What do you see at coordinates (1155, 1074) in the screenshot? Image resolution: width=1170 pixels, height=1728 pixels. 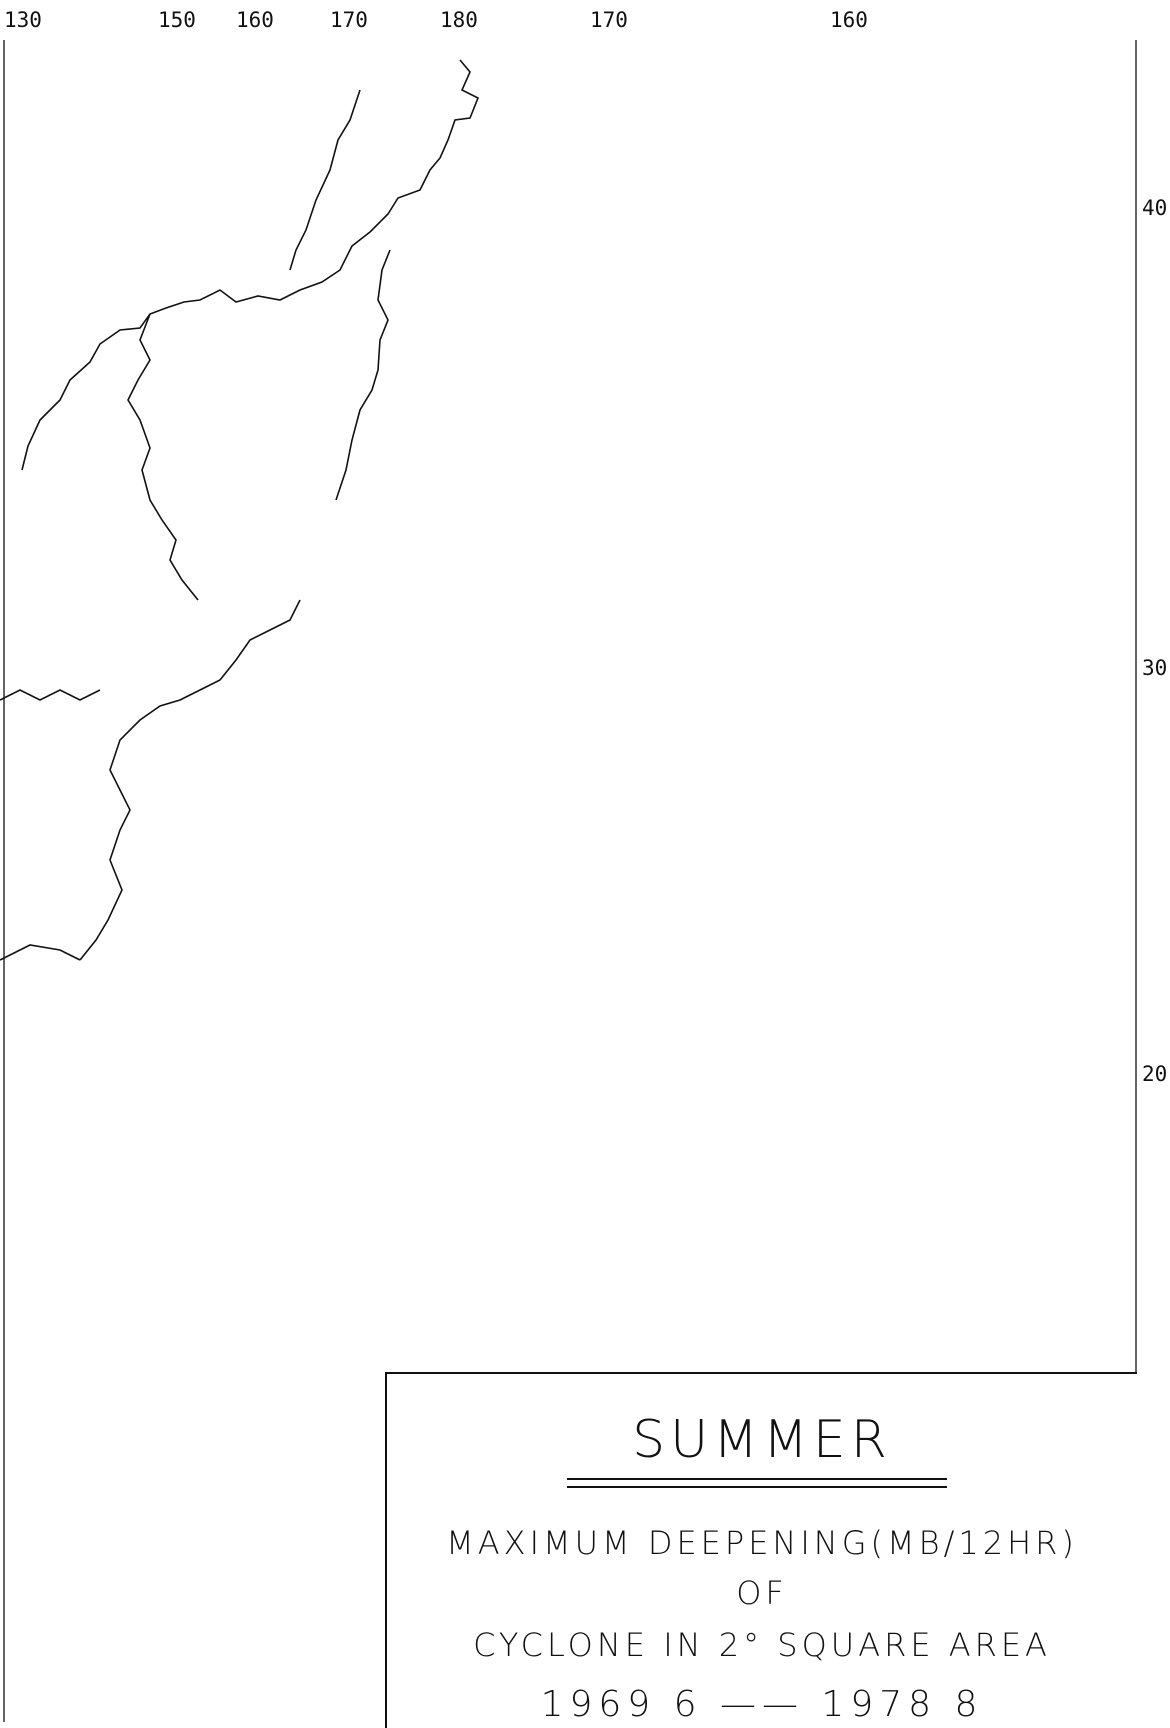 I see `lat-label: 20` at bounding box center [1155, 1074].